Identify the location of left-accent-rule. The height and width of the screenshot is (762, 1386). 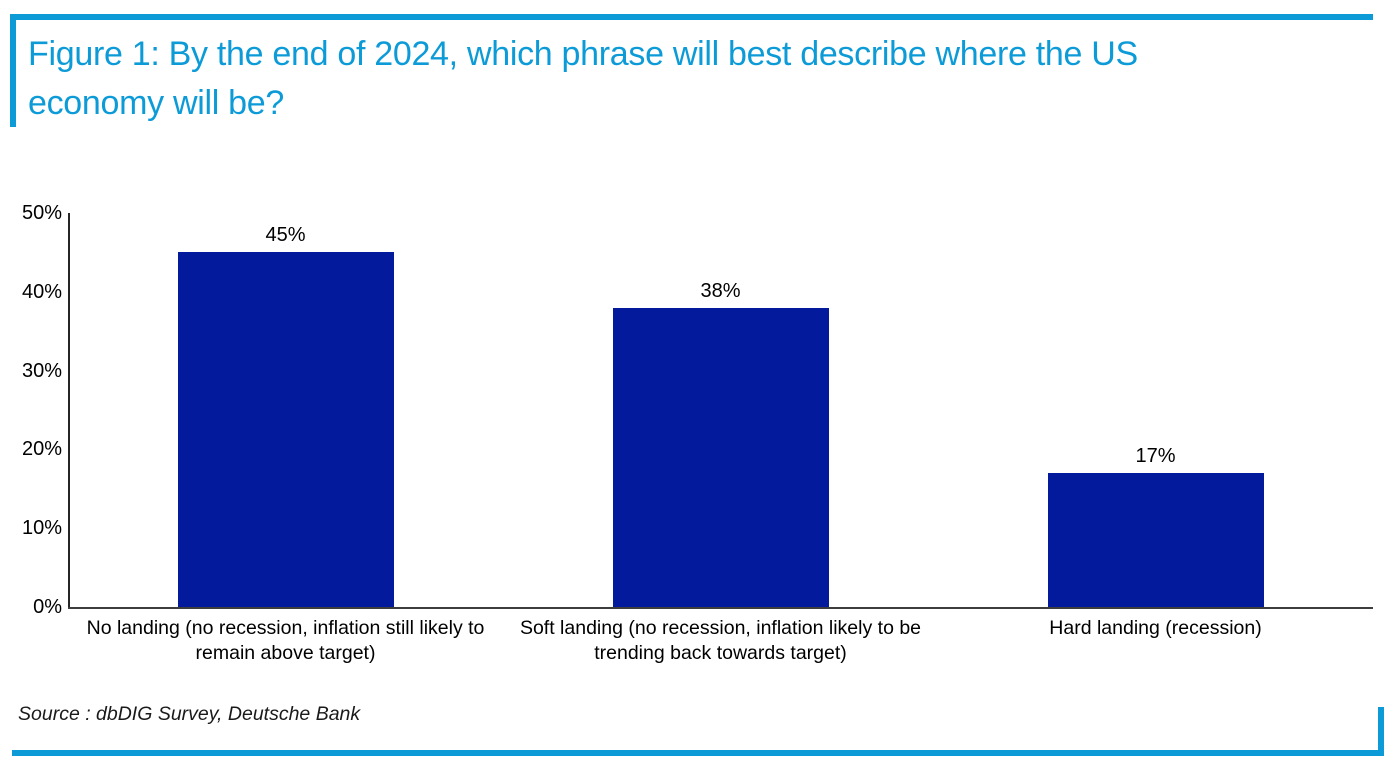
(13, 70).